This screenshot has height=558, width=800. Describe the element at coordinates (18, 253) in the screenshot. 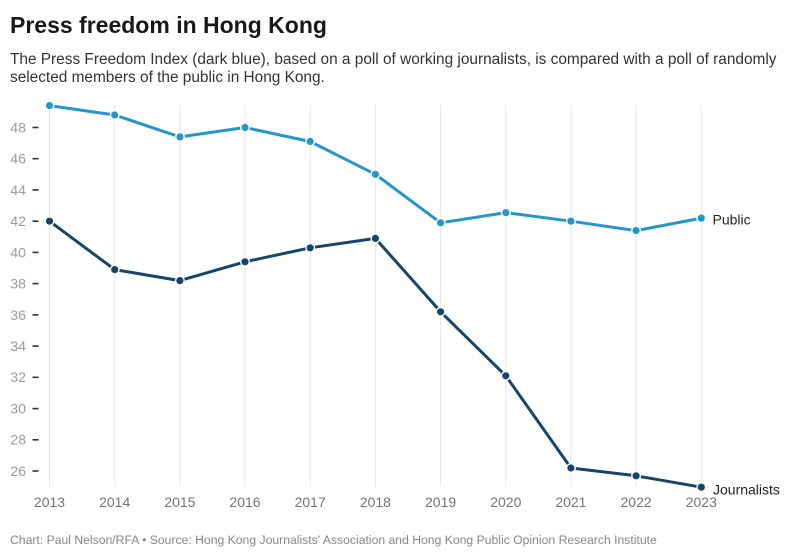

I see `svg-text: 40` at that location.